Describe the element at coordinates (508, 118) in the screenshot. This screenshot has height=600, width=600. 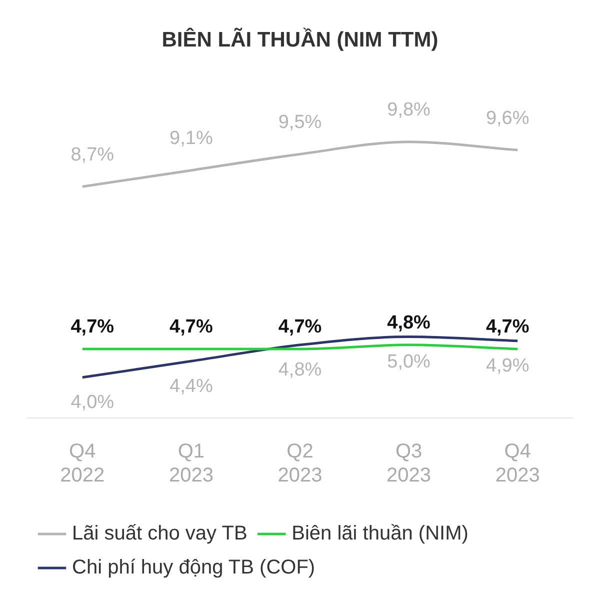
I see `data-label: 9,6%` at that location.